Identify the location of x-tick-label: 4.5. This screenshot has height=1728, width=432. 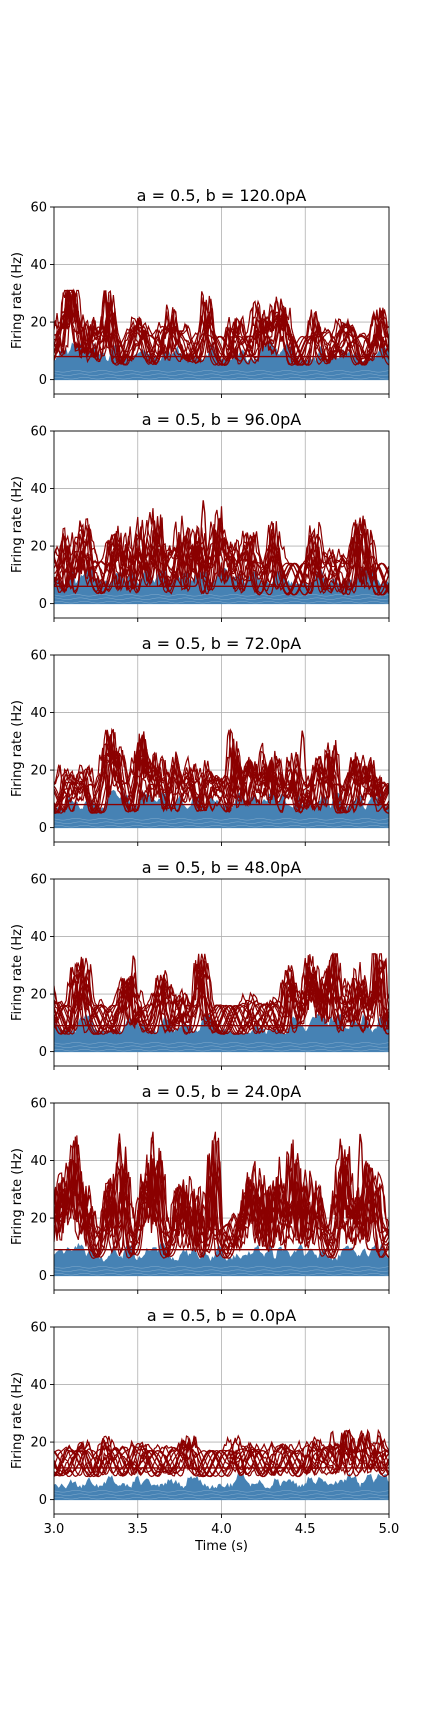
(305, 1529).